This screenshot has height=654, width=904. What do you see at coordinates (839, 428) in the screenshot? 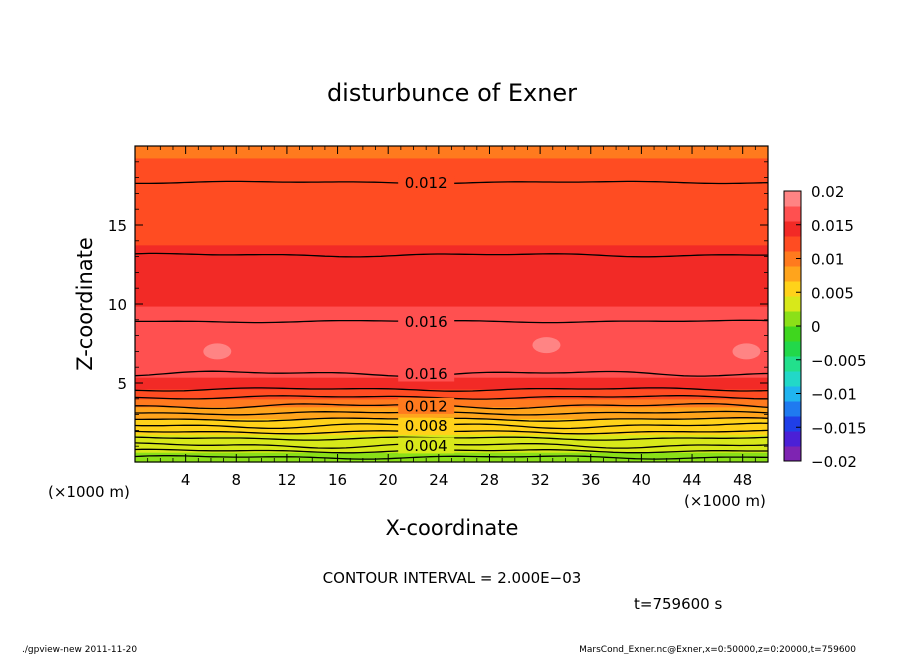
I see `colorbar-tick-label: −0.015` at bounding box center [839, 428].